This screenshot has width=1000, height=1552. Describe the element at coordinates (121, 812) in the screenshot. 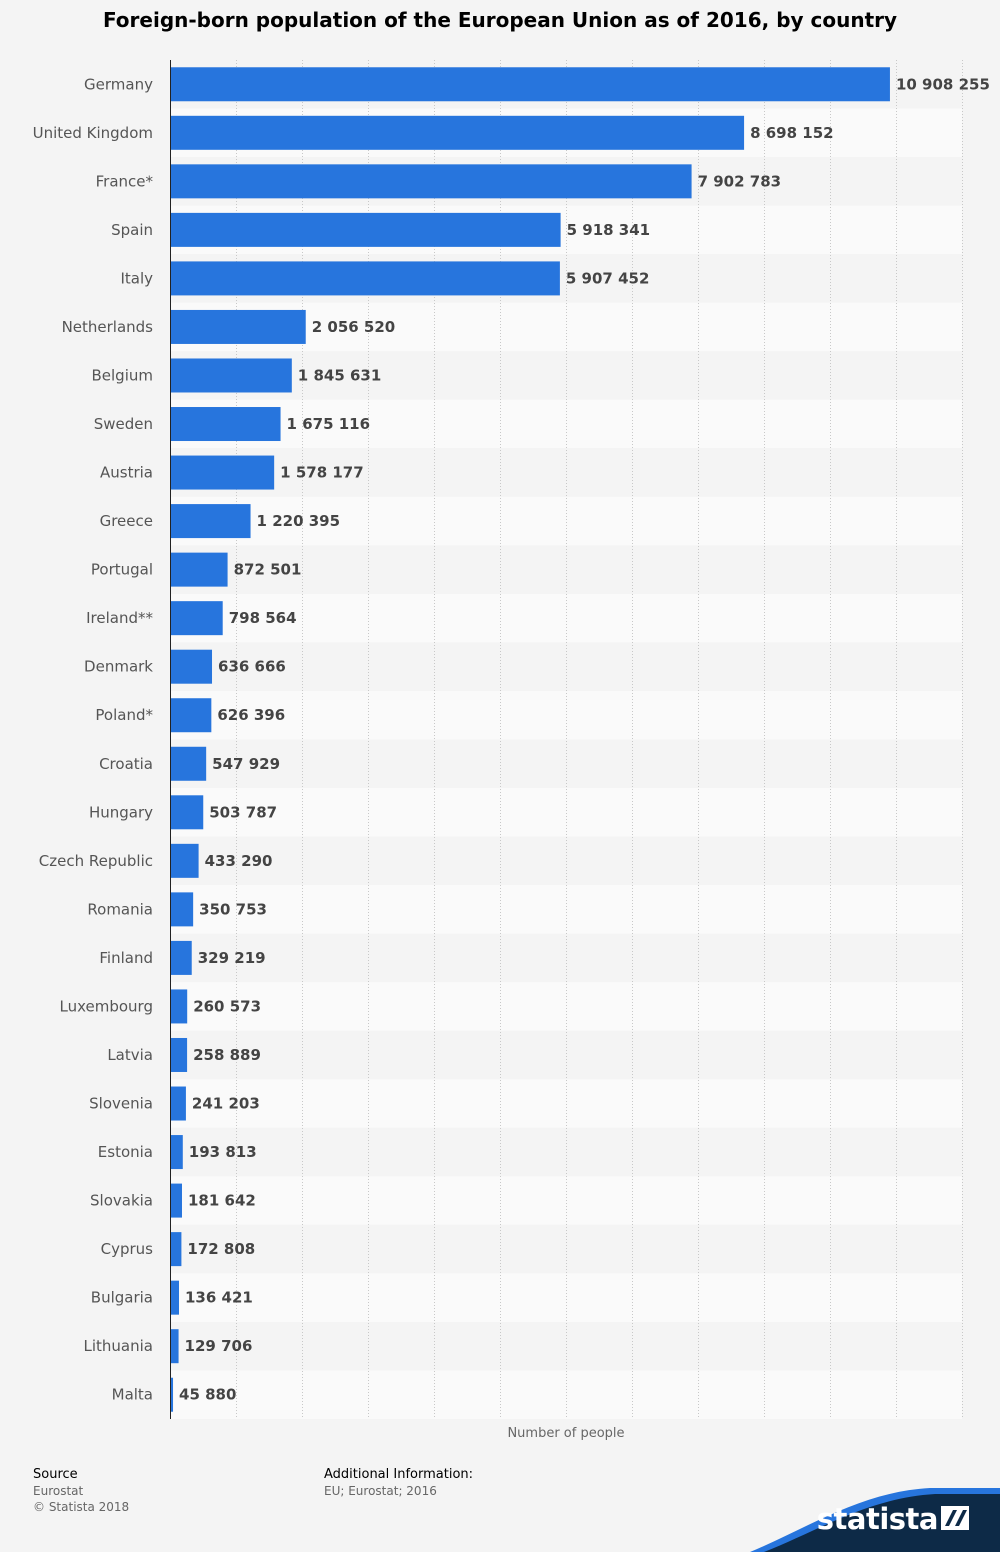

I see `category-label: Hungary` at that location.